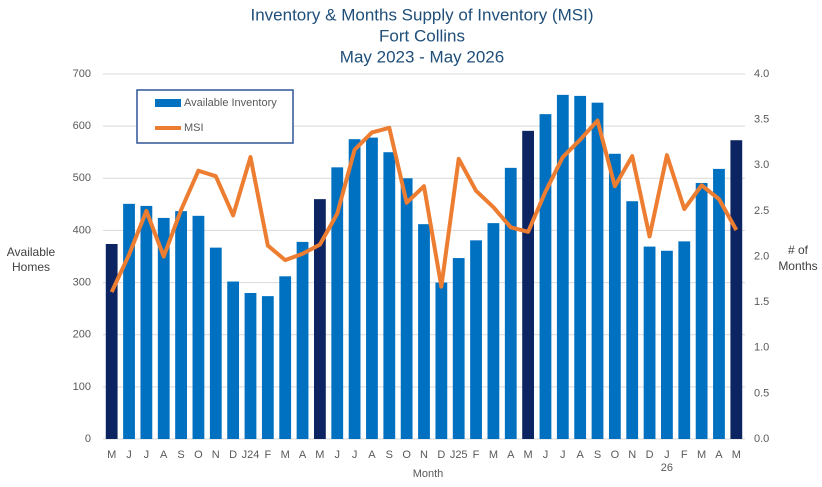  I want to click on y2-tick-label: 1.5, so click(761, 302).